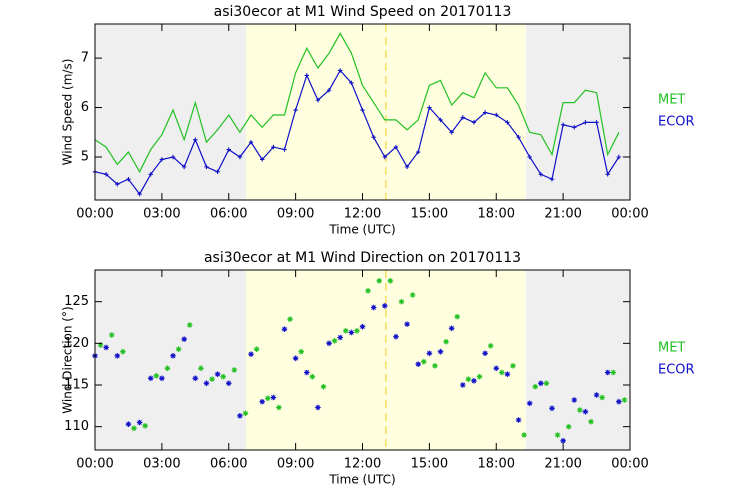  I want to click on y-tick-label: 115, so click(76, 385).